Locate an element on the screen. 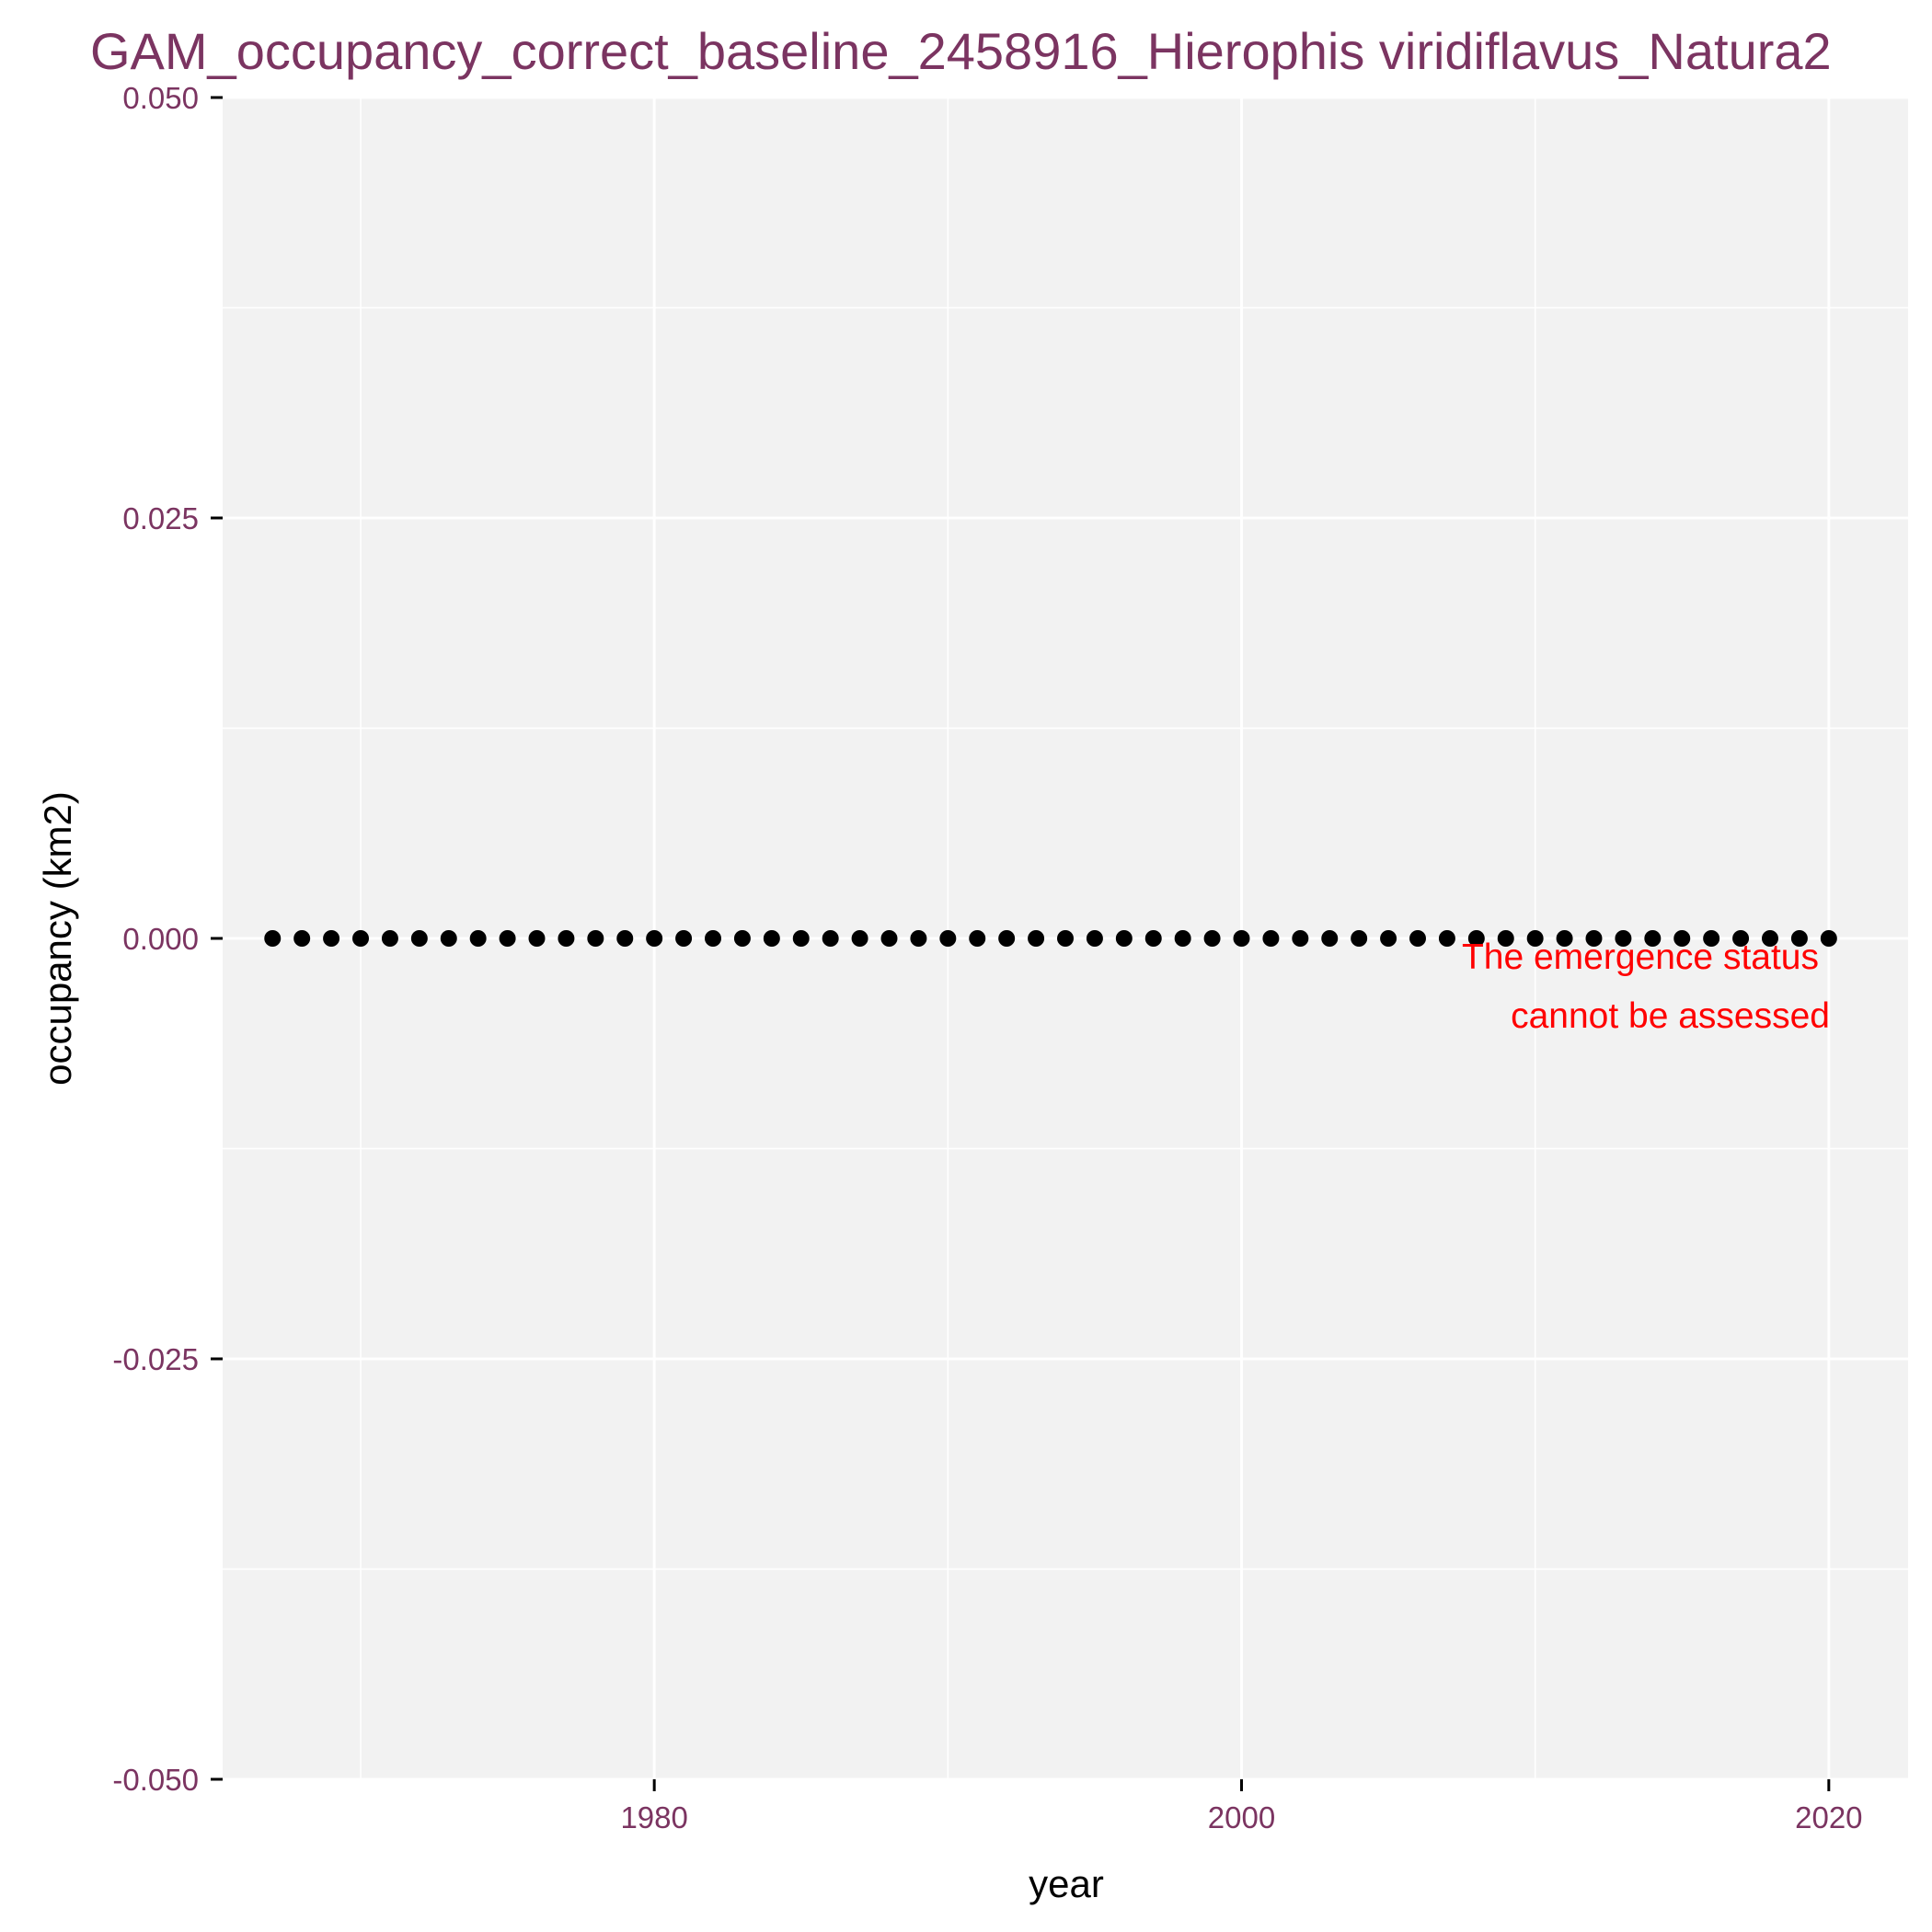  y-tick-label: 0.050 is located at coordinates (160, 98).